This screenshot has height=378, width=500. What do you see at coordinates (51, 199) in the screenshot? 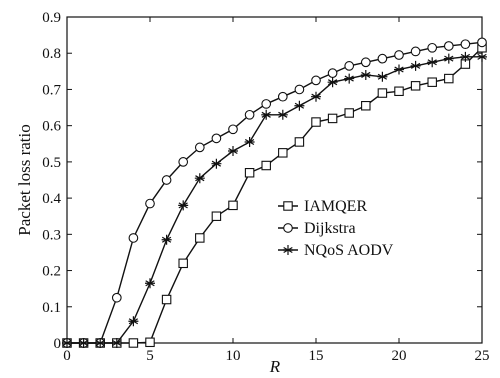
I see `y-tick-label: 0.4` at bounding box center [51, 199].